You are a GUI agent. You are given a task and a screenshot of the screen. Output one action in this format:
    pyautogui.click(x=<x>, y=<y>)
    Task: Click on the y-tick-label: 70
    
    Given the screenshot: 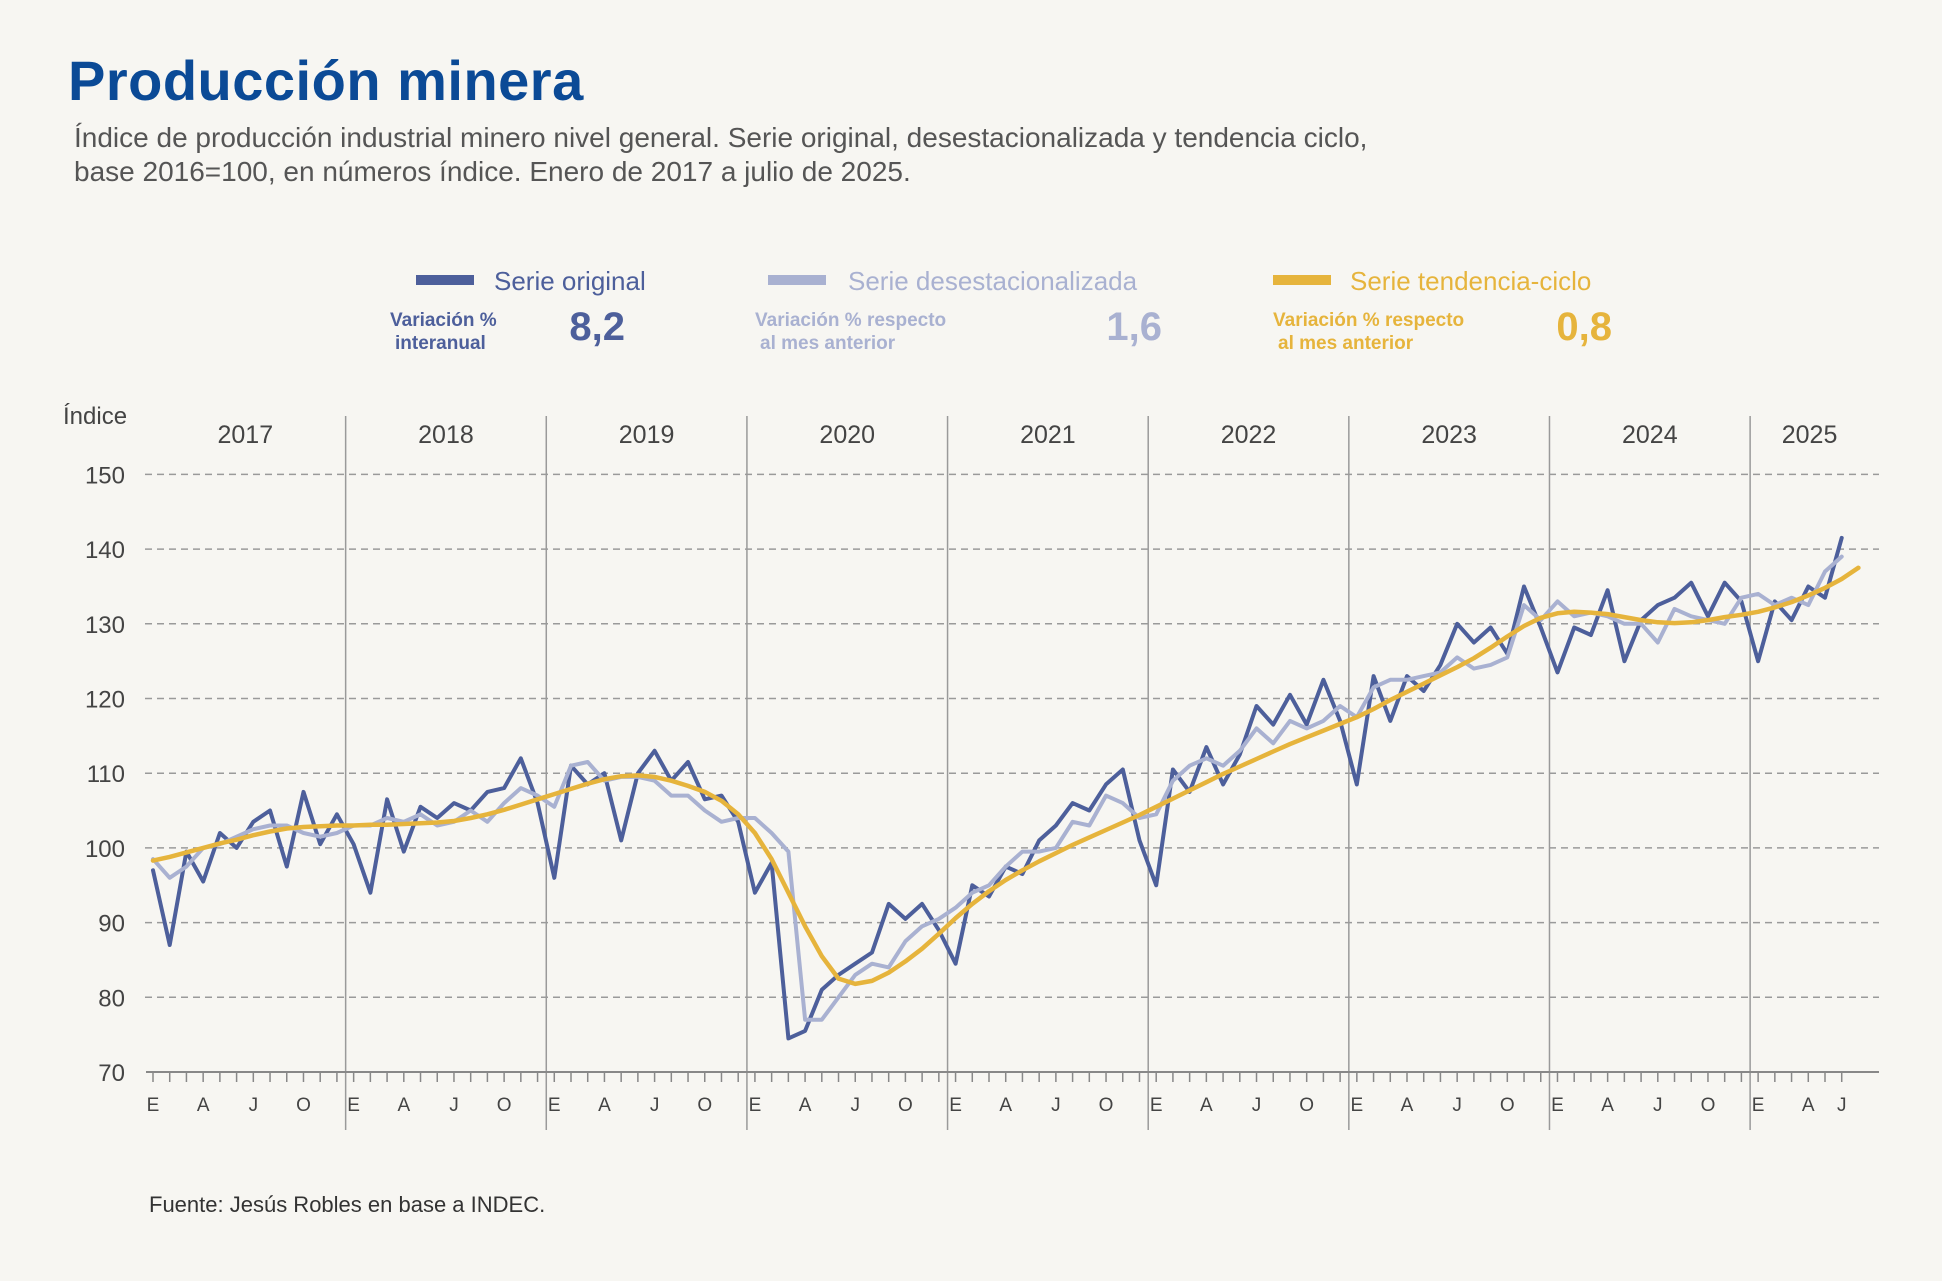 What is the action you would take?
    pyautogui.click(x=111, y=1073)
    